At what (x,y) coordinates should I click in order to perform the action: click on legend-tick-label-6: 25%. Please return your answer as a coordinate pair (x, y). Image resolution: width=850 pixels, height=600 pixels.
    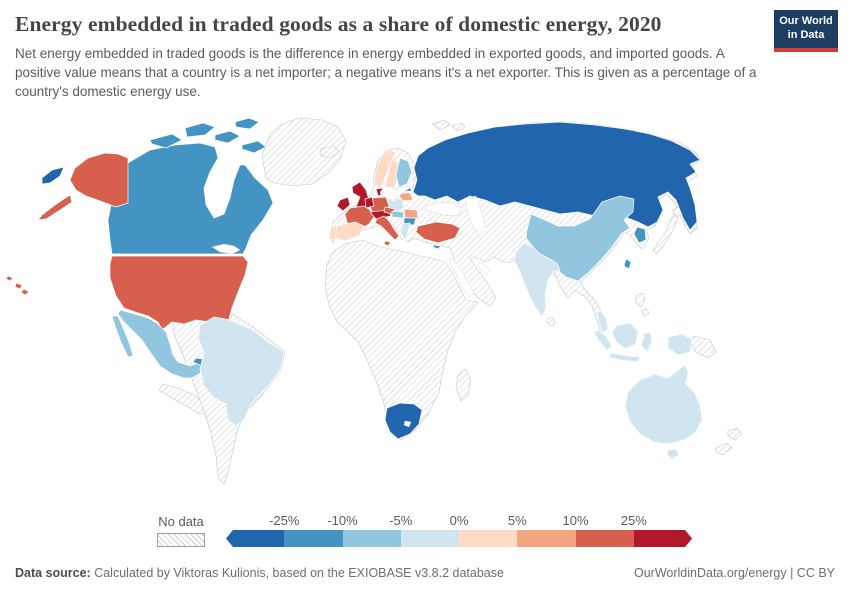
    Looking at the image, I should click on (633, 520).